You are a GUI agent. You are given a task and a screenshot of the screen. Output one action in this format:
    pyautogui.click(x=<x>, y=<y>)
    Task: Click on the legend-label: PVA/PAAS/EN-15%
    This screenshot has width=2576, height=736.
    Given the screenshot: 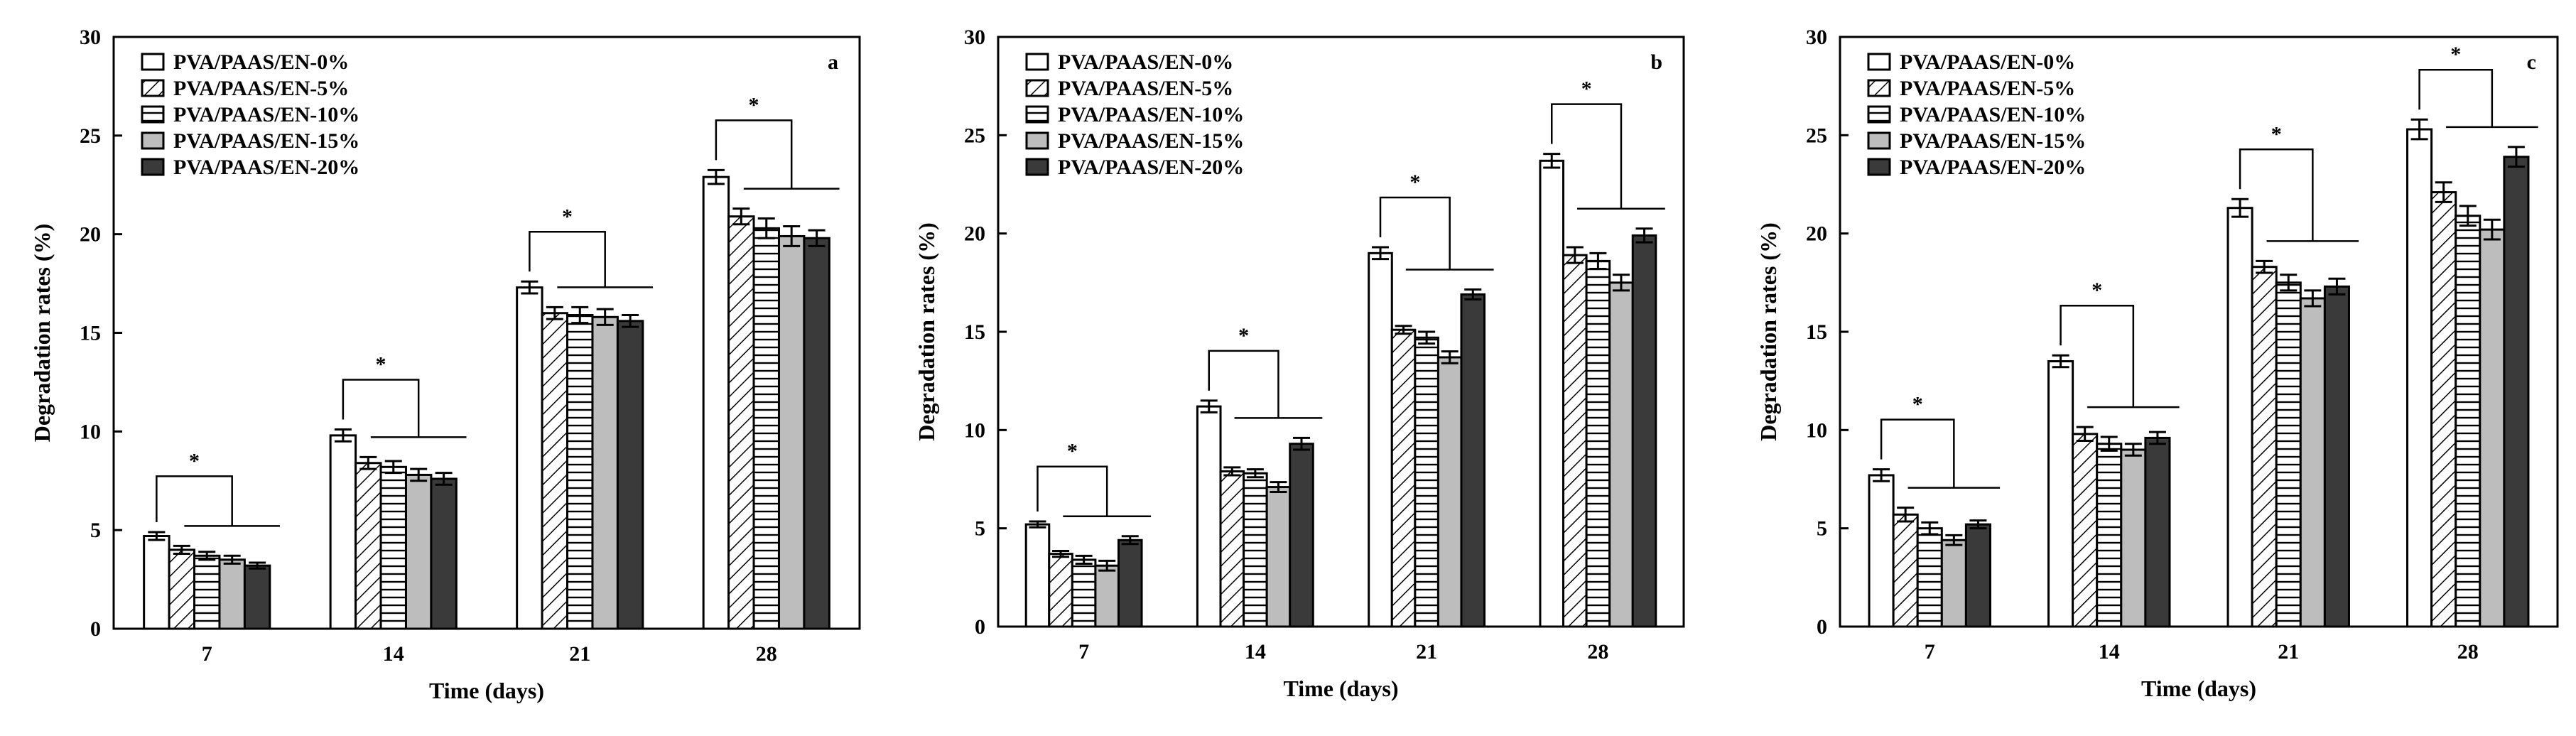 What is the action you would take?
    pyautogui.click(x=266, y=141)
    